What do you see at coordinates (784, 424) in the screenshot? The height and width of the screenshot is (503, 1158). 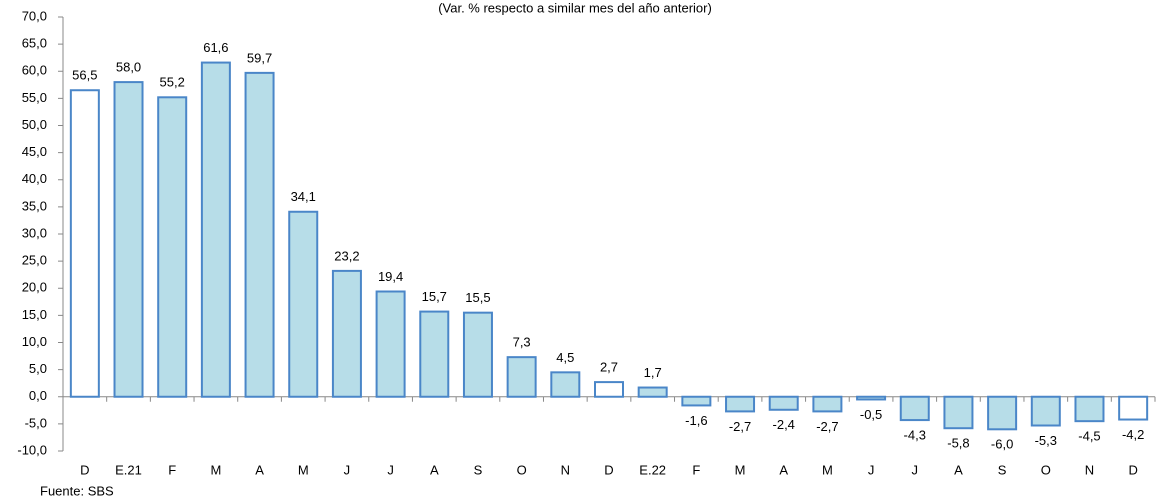 I see `data-label: -2,4` at bounding box center [784, 424].